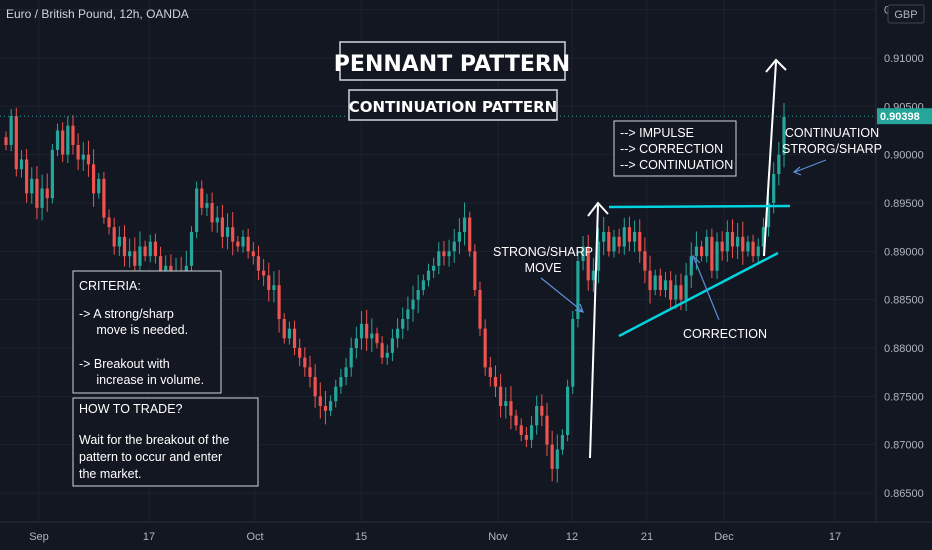 This screenshot has height=550, width=932. I want to click on currency-badge, so click(906, 14).